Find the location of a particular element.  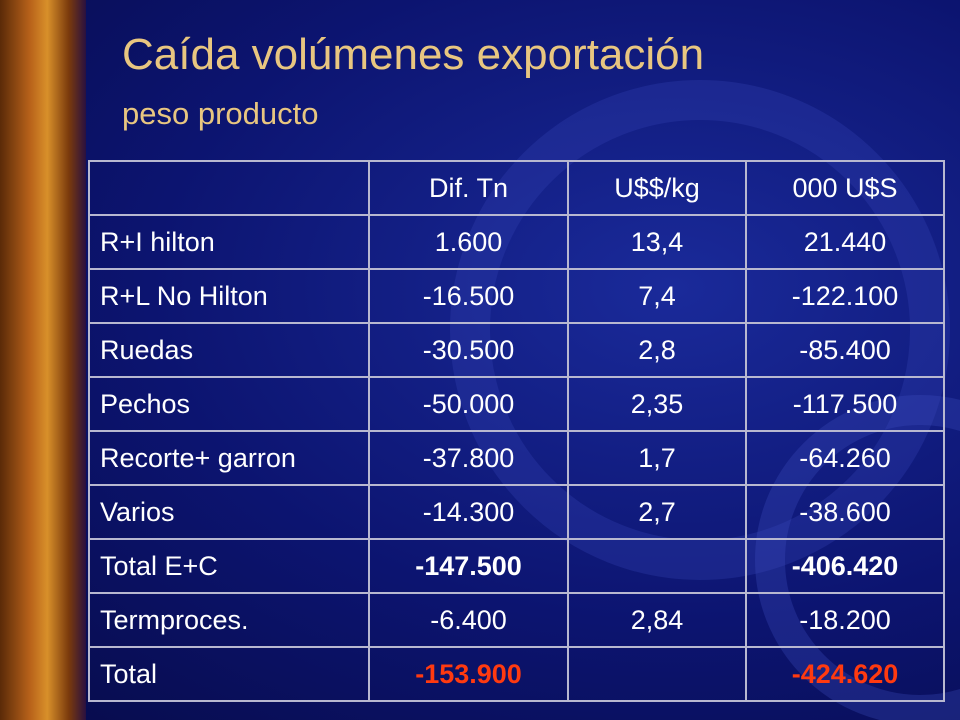

title: Caída volúmenes exportación is located at coordinates (413, 54).